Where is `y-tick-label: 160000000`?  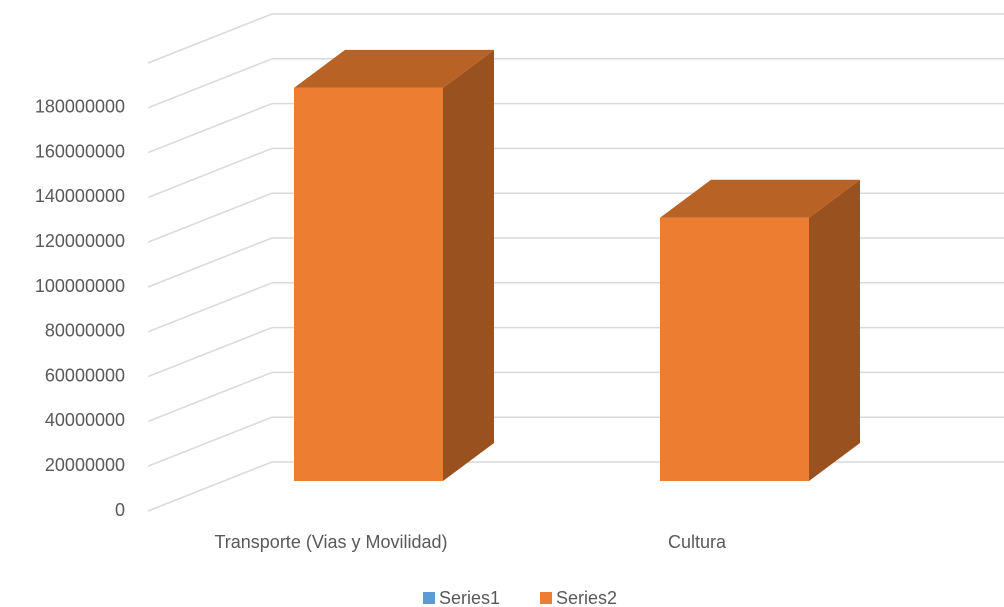
y-tick-label: 160000000 is located at coordinates (80, 151).